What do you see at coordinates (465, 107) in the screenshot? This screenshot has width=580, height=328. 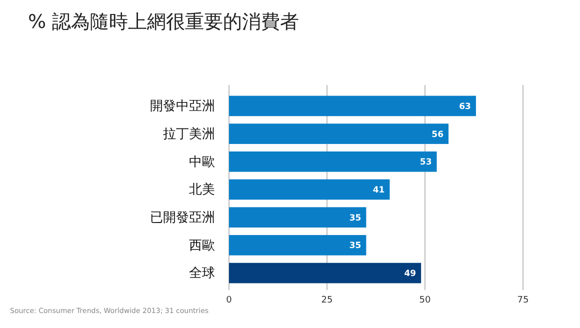 I see `data-label: 63` at bounding box center [465, 107].